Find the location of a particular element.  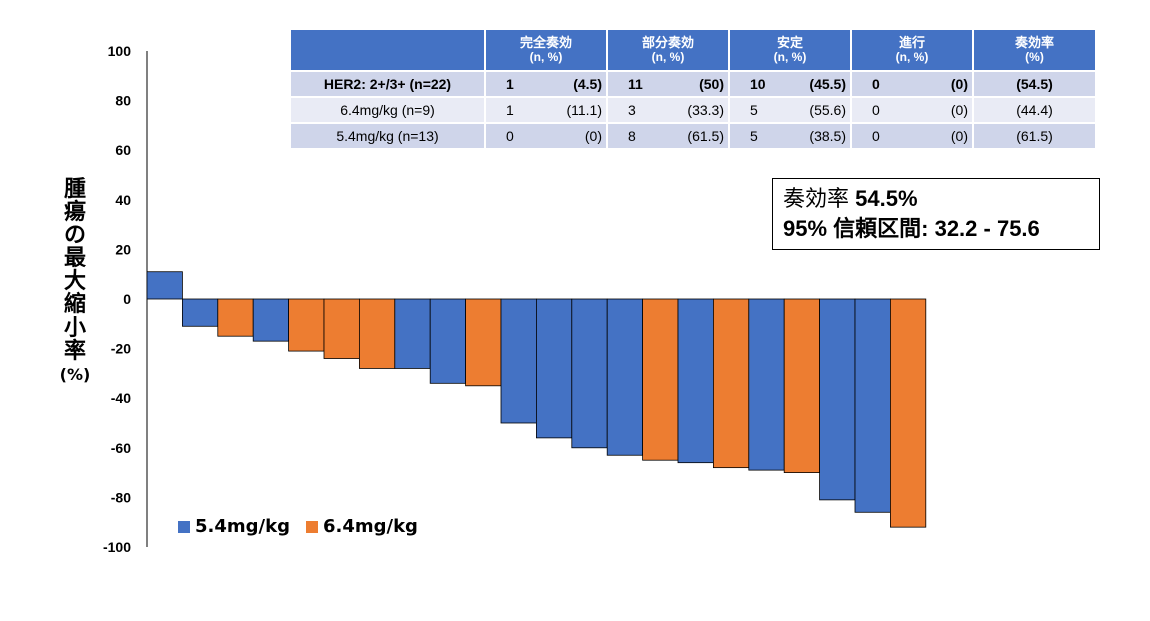

cell-sd: 10 (45.5) is located at coordinates (789, 83).